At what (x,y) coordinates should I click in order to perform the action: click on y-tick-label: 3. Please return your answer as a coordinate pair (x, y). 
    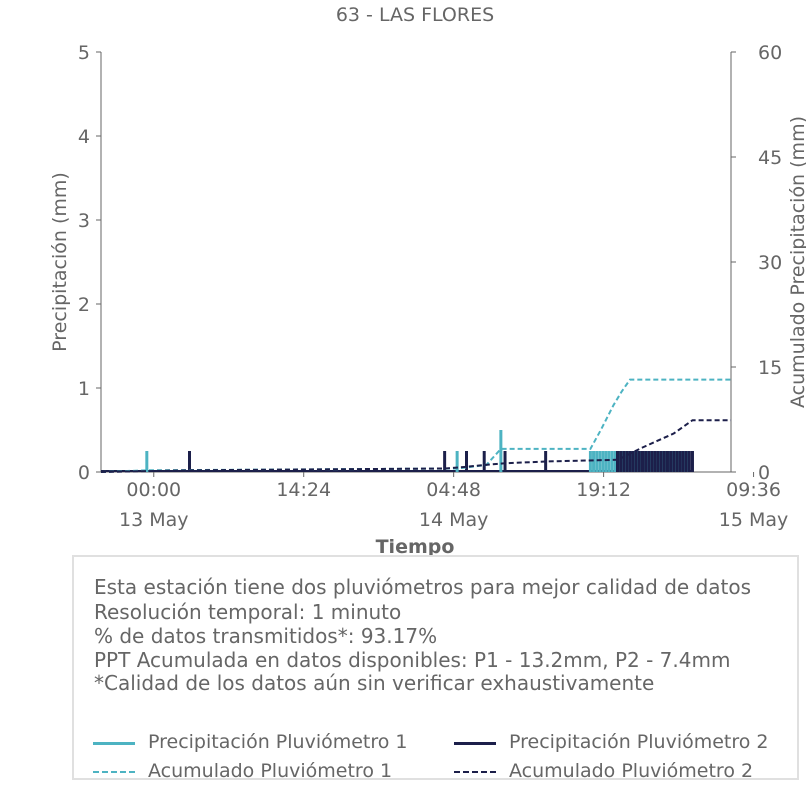
    Looking at the image, I should click on (84, 221).